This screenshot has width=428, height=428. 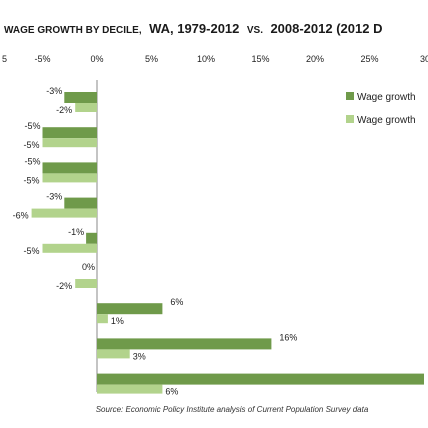 What do you see at coordinates (171, 392) in the screenshot?
I see `data-label-series-2: 6%` at bounding box center [171, 392].